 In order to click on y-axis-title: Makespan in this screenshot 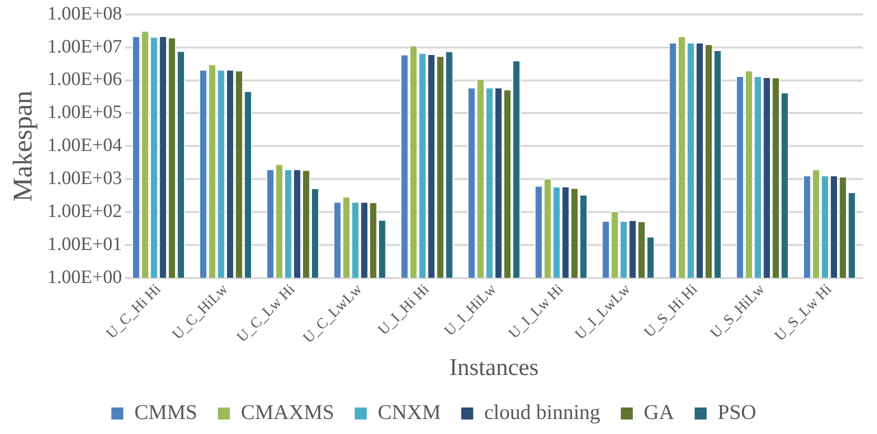, I will do `click(22, 146)`.